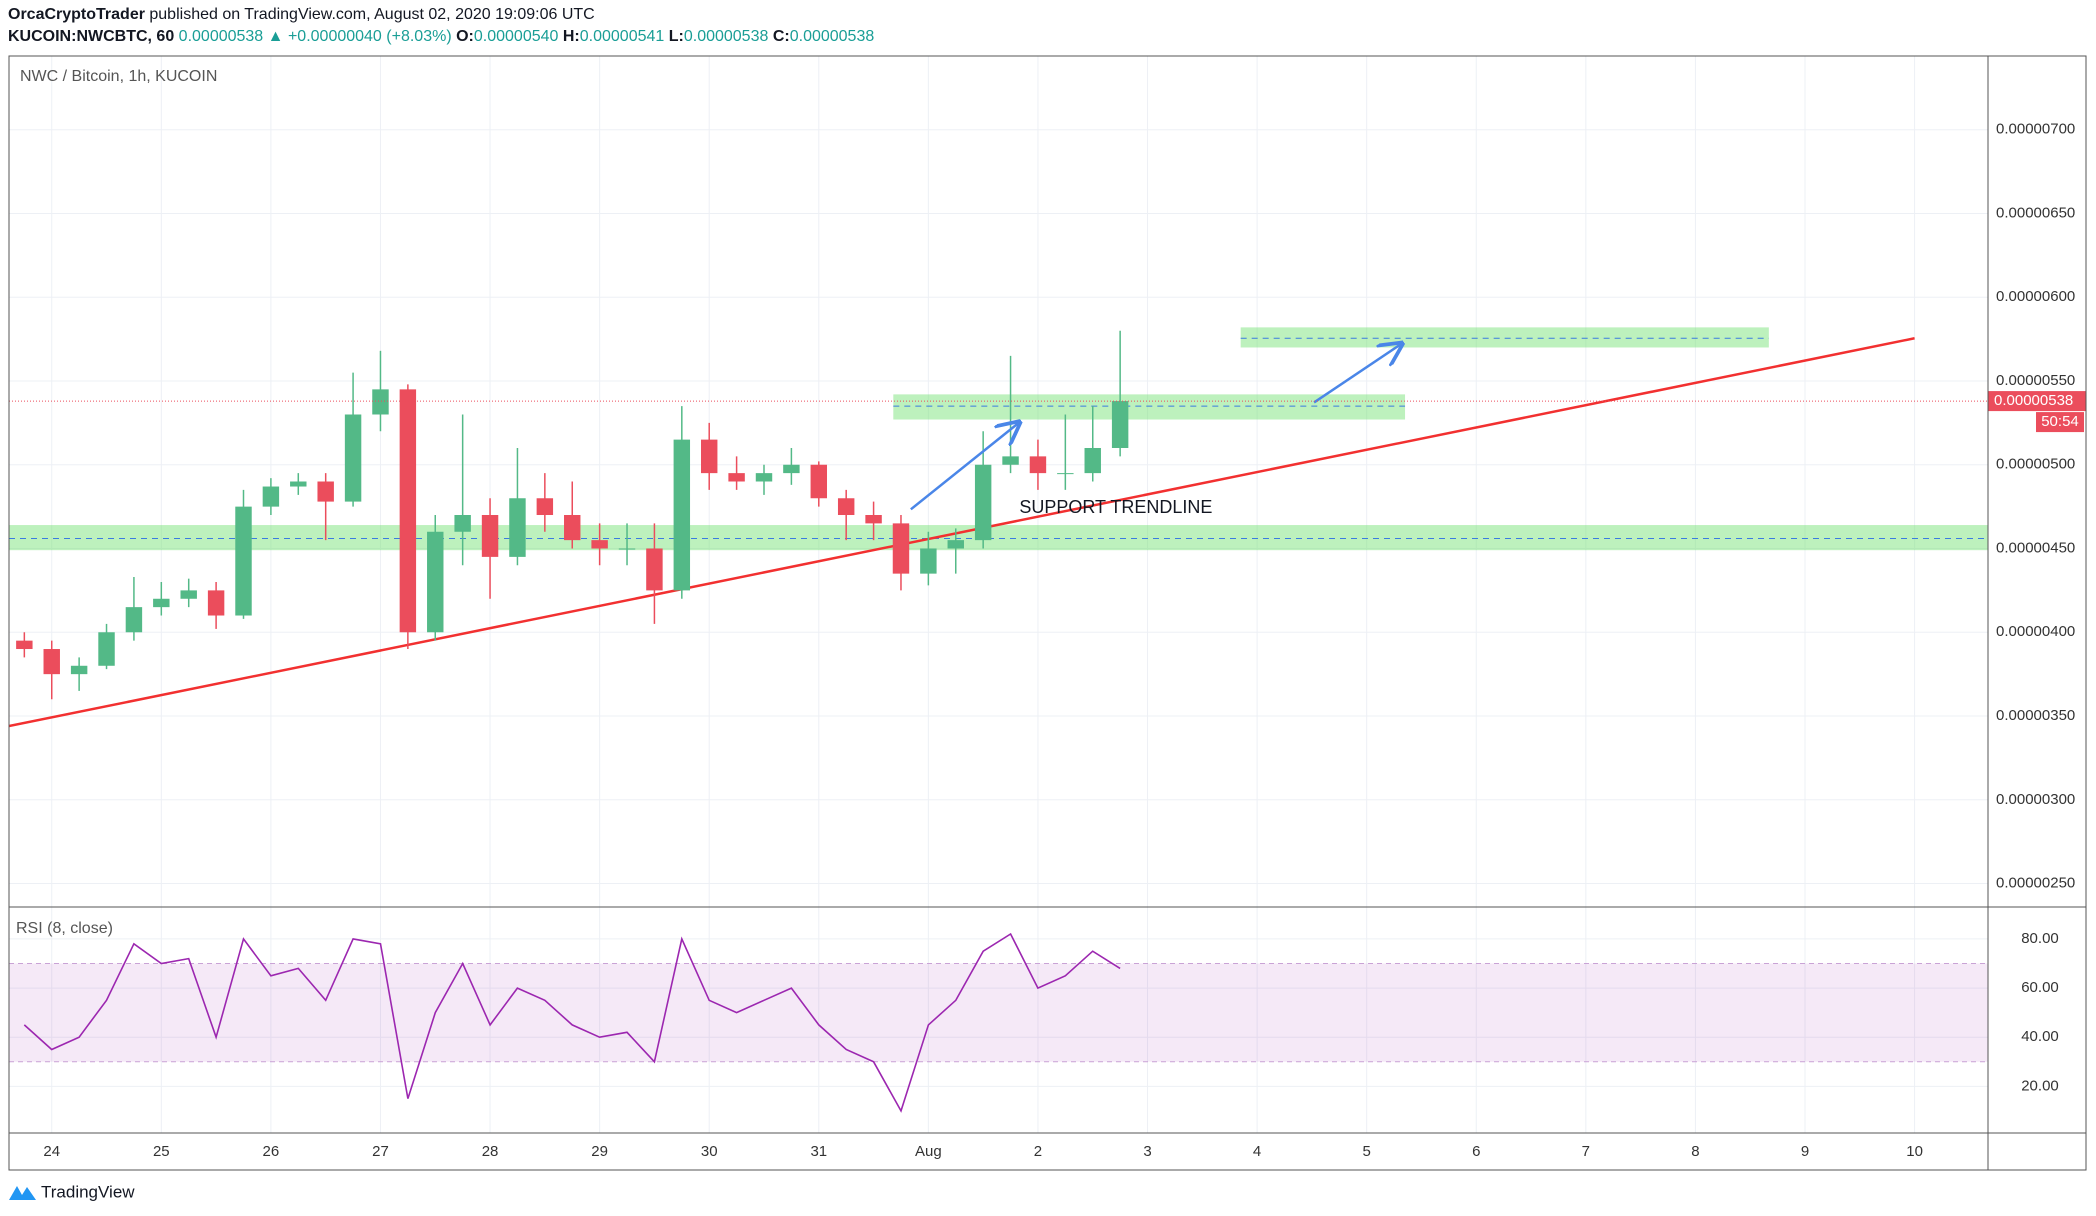 The height and width of the screenshot is (1216, 2096). Describe the element at coordinates (2035, 212) in the screenshot. I see `y-tick-label: 0.00000650` at that location.